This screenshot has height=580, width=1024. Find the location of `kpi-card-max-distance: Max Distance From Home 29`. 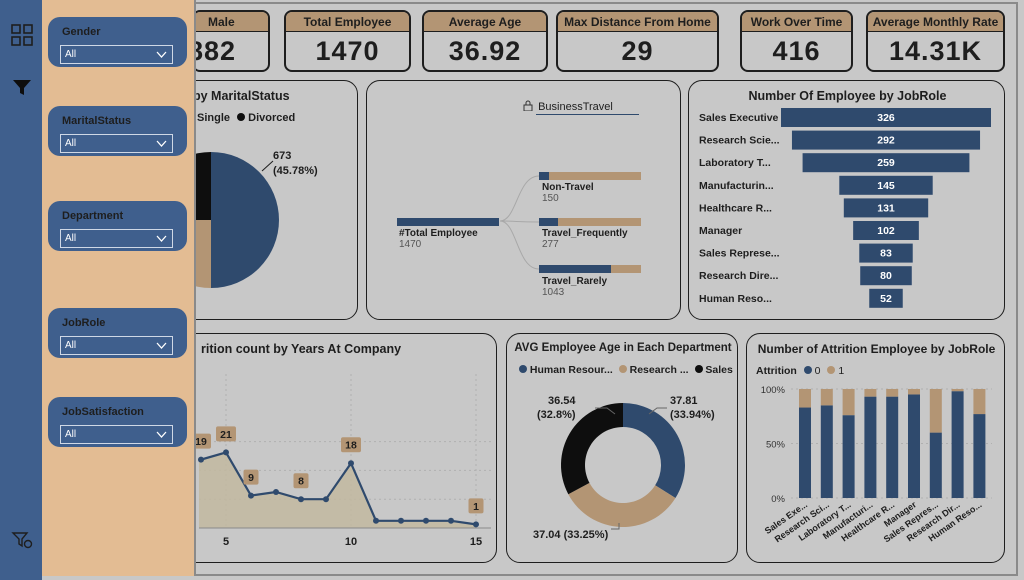

kpi-card-max-distance: Max Distance From Home 29 is located at coordinates (637, 41).